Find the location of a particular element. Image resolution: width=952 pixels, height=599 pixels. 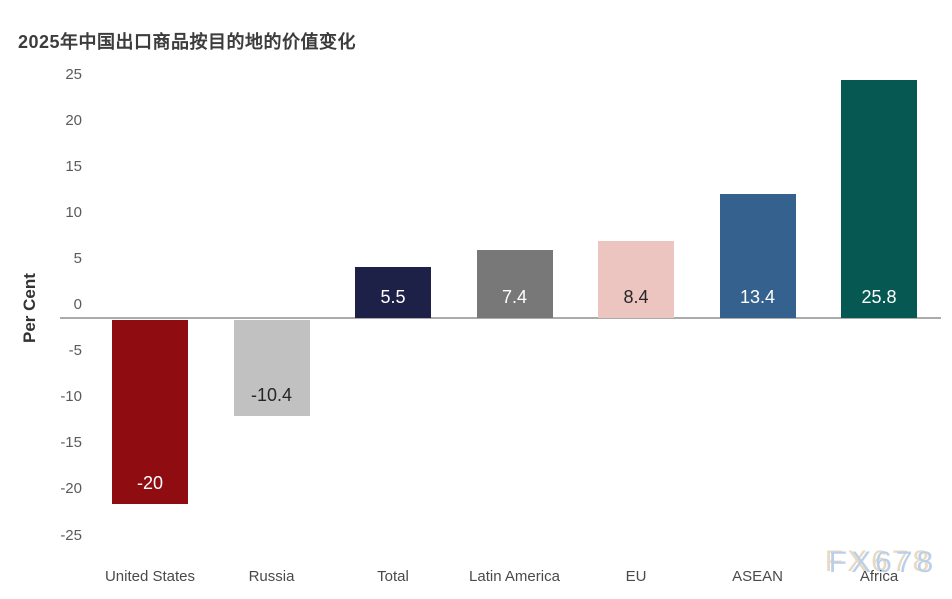

x-label-latin-america: Latin America is located at coordinates (514, 576).